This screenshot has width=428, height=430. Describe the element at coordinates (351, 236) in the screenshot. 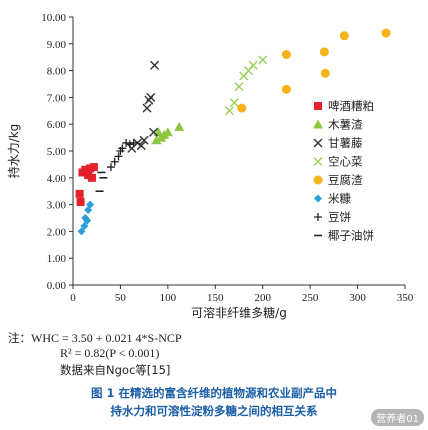

I see `legend-label: 椰子油饼` at that location.